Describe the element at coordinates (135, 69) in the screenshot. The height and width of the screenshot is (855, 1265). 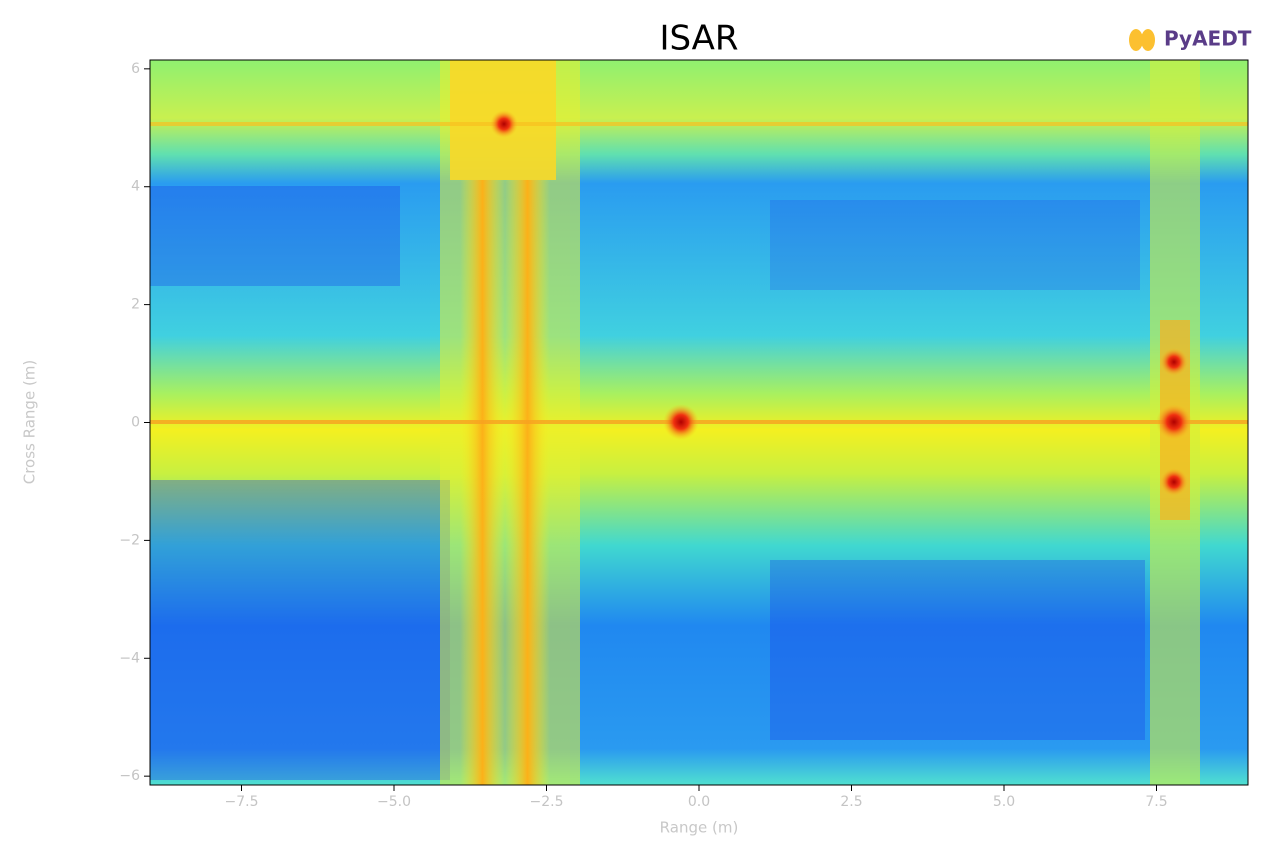
I see `y-tick-label: 6` at that location.